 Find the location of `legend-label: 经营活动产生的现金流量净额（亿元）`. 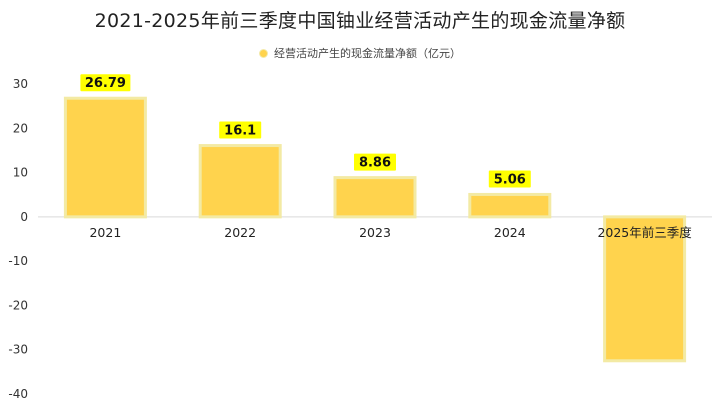

legend-label: 经营活动产生的现金流量净额（亿元） is located at coordinates (367, 53).